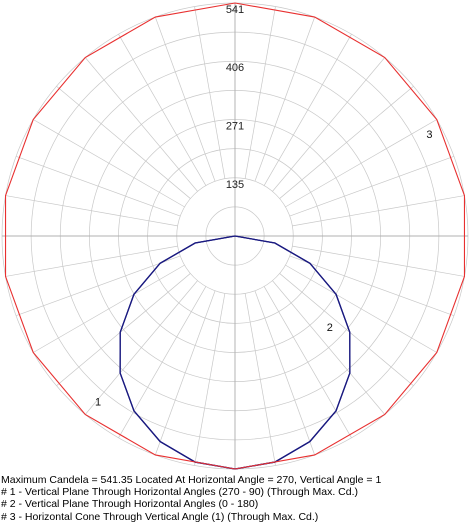 This screenshot has height=526, width=470. I want to click on radial-tick-label: 406, so click(235, 68).